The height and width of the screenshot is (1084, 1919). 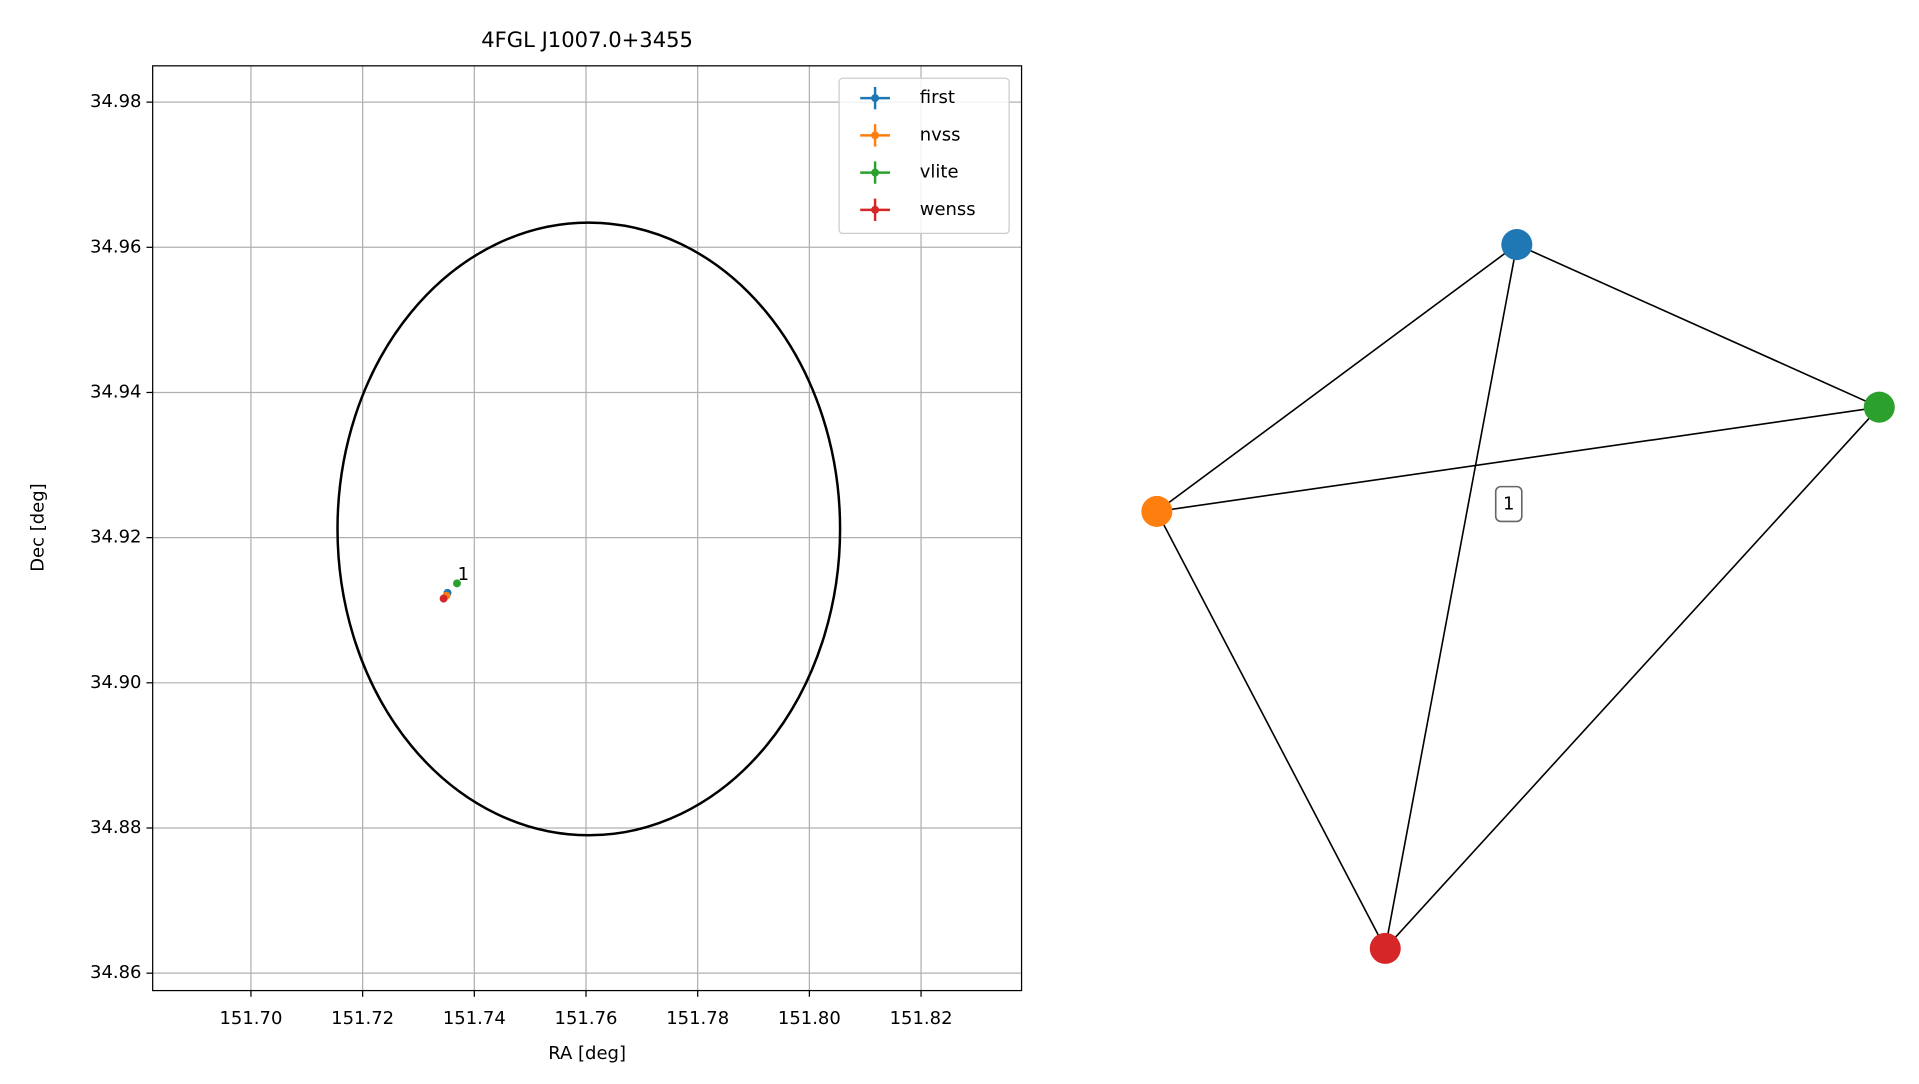 What do you see at coordinates (116, 246) in the screenshot?
I see `y-tick-label: 34.96` at bounding box center [116, 246].